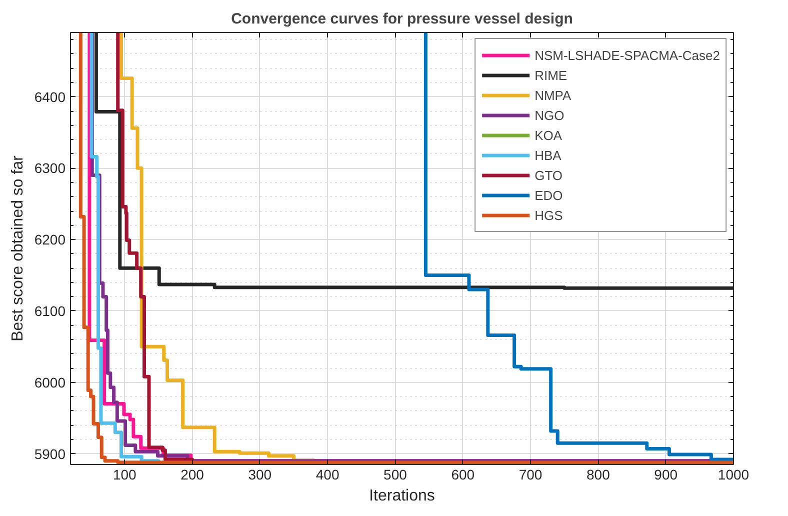 This screenshot has width=788, height=516. I want to click on y-tick-label: 6400, so click(50, 96).